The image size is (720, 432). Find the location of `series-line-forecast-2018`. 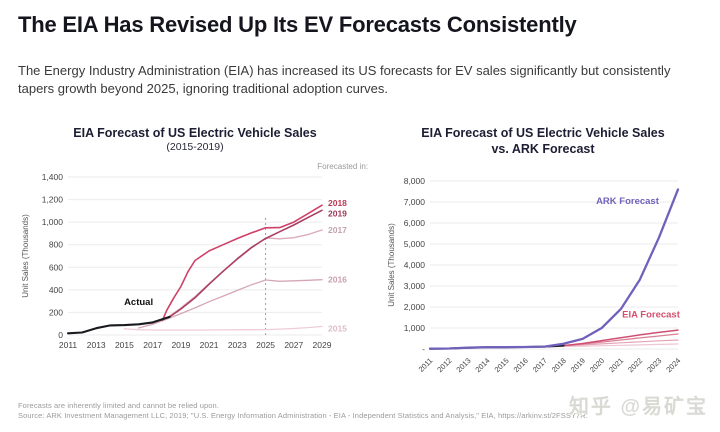

series-line-forecast-2018 is located at coordinates (242, 263).